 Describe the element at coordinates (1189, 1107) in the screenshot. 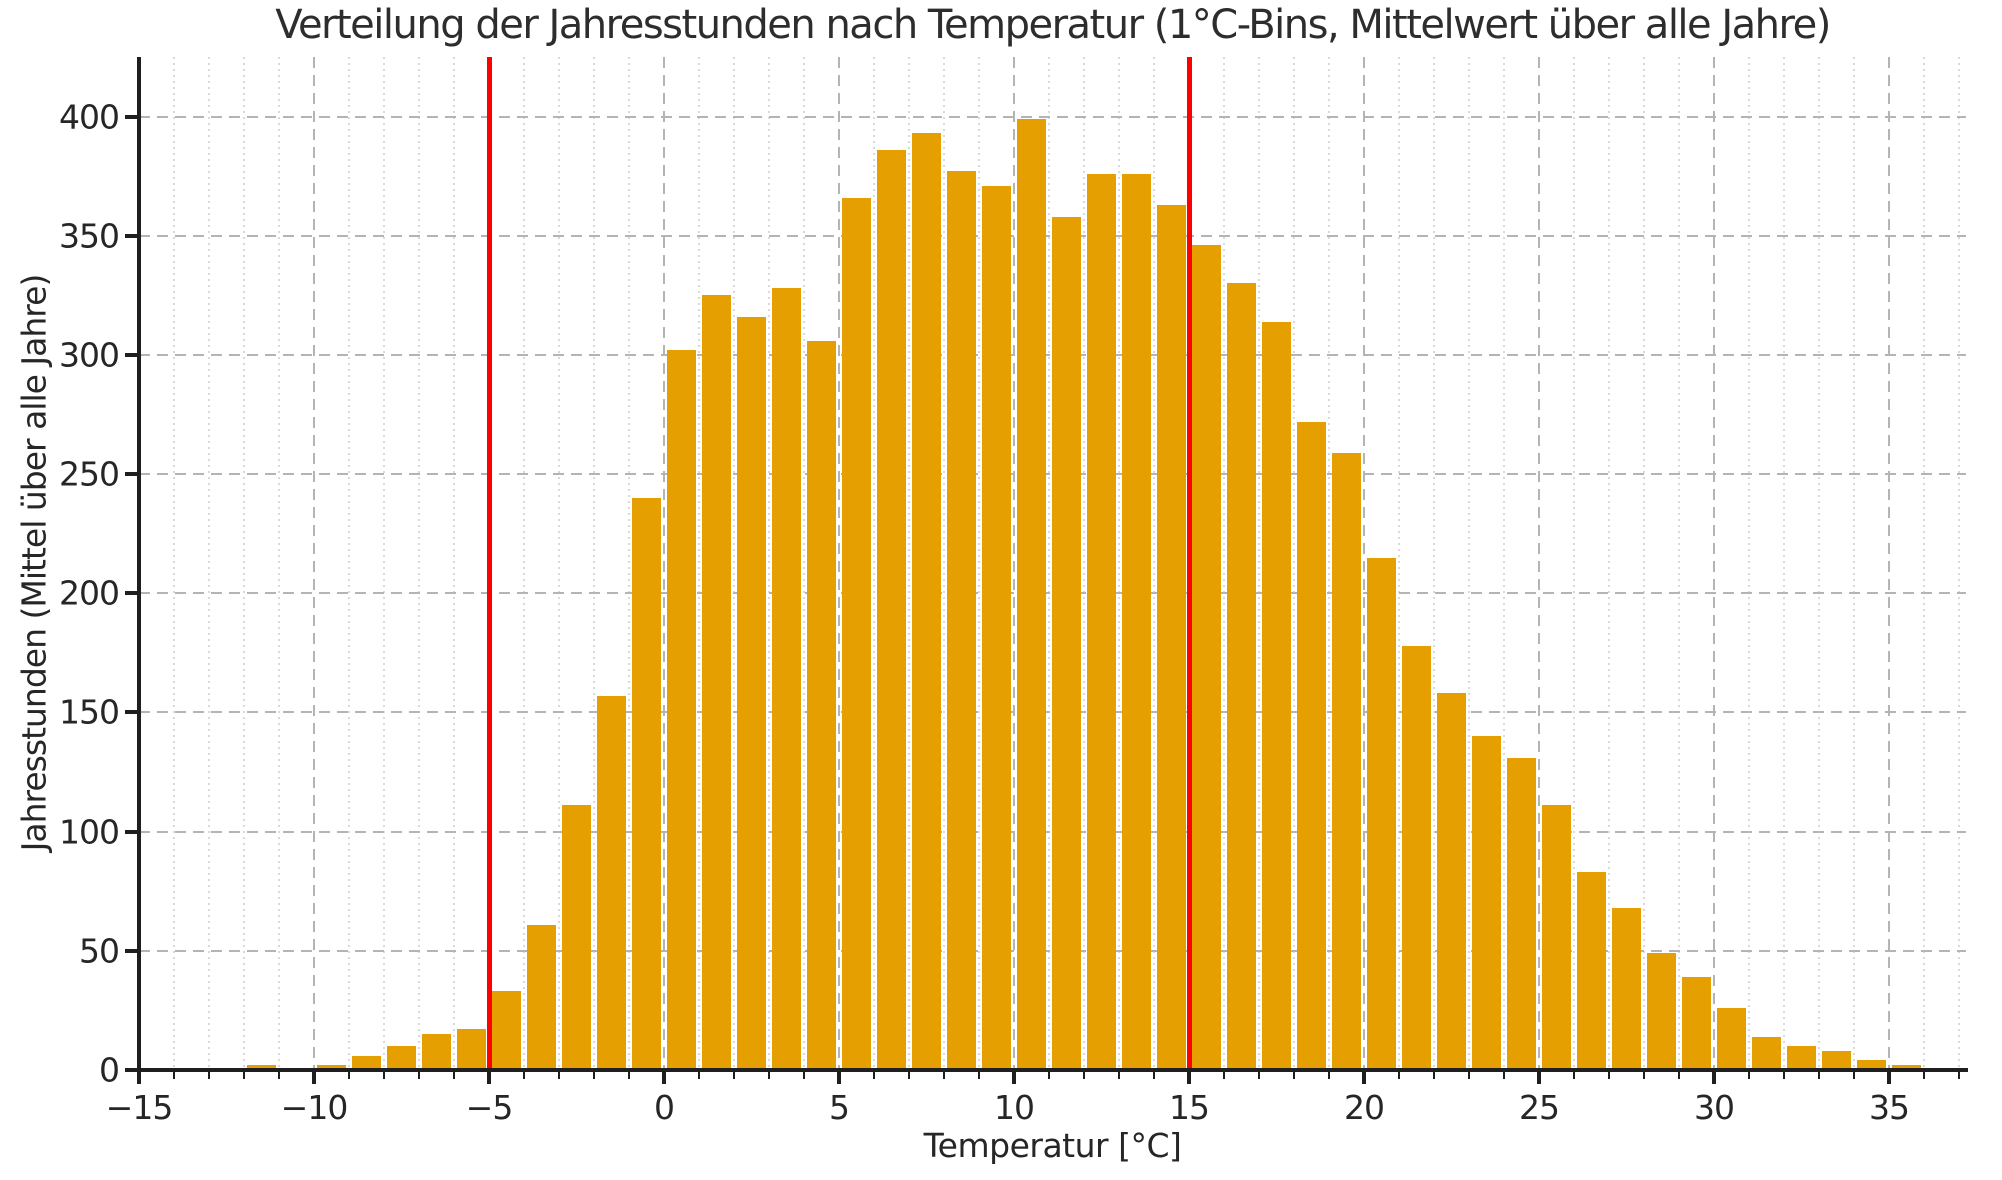

I see `x-tick-label: 15` at that location.